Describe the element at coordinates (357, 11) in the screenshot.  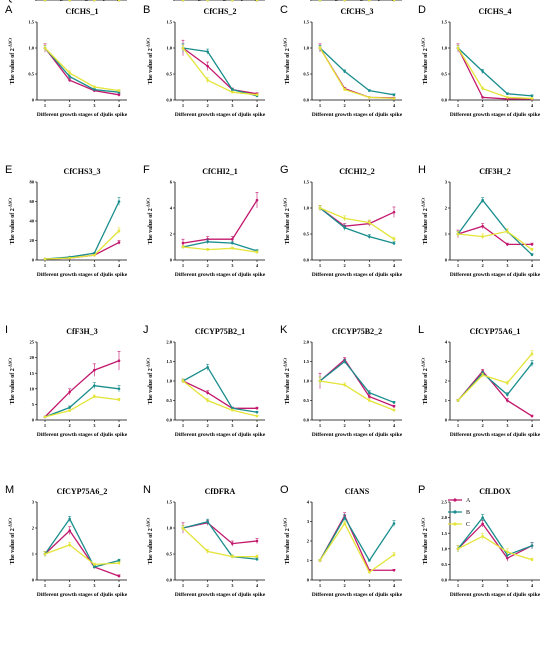
I see `panel-title: CfCHS_3` at that location.